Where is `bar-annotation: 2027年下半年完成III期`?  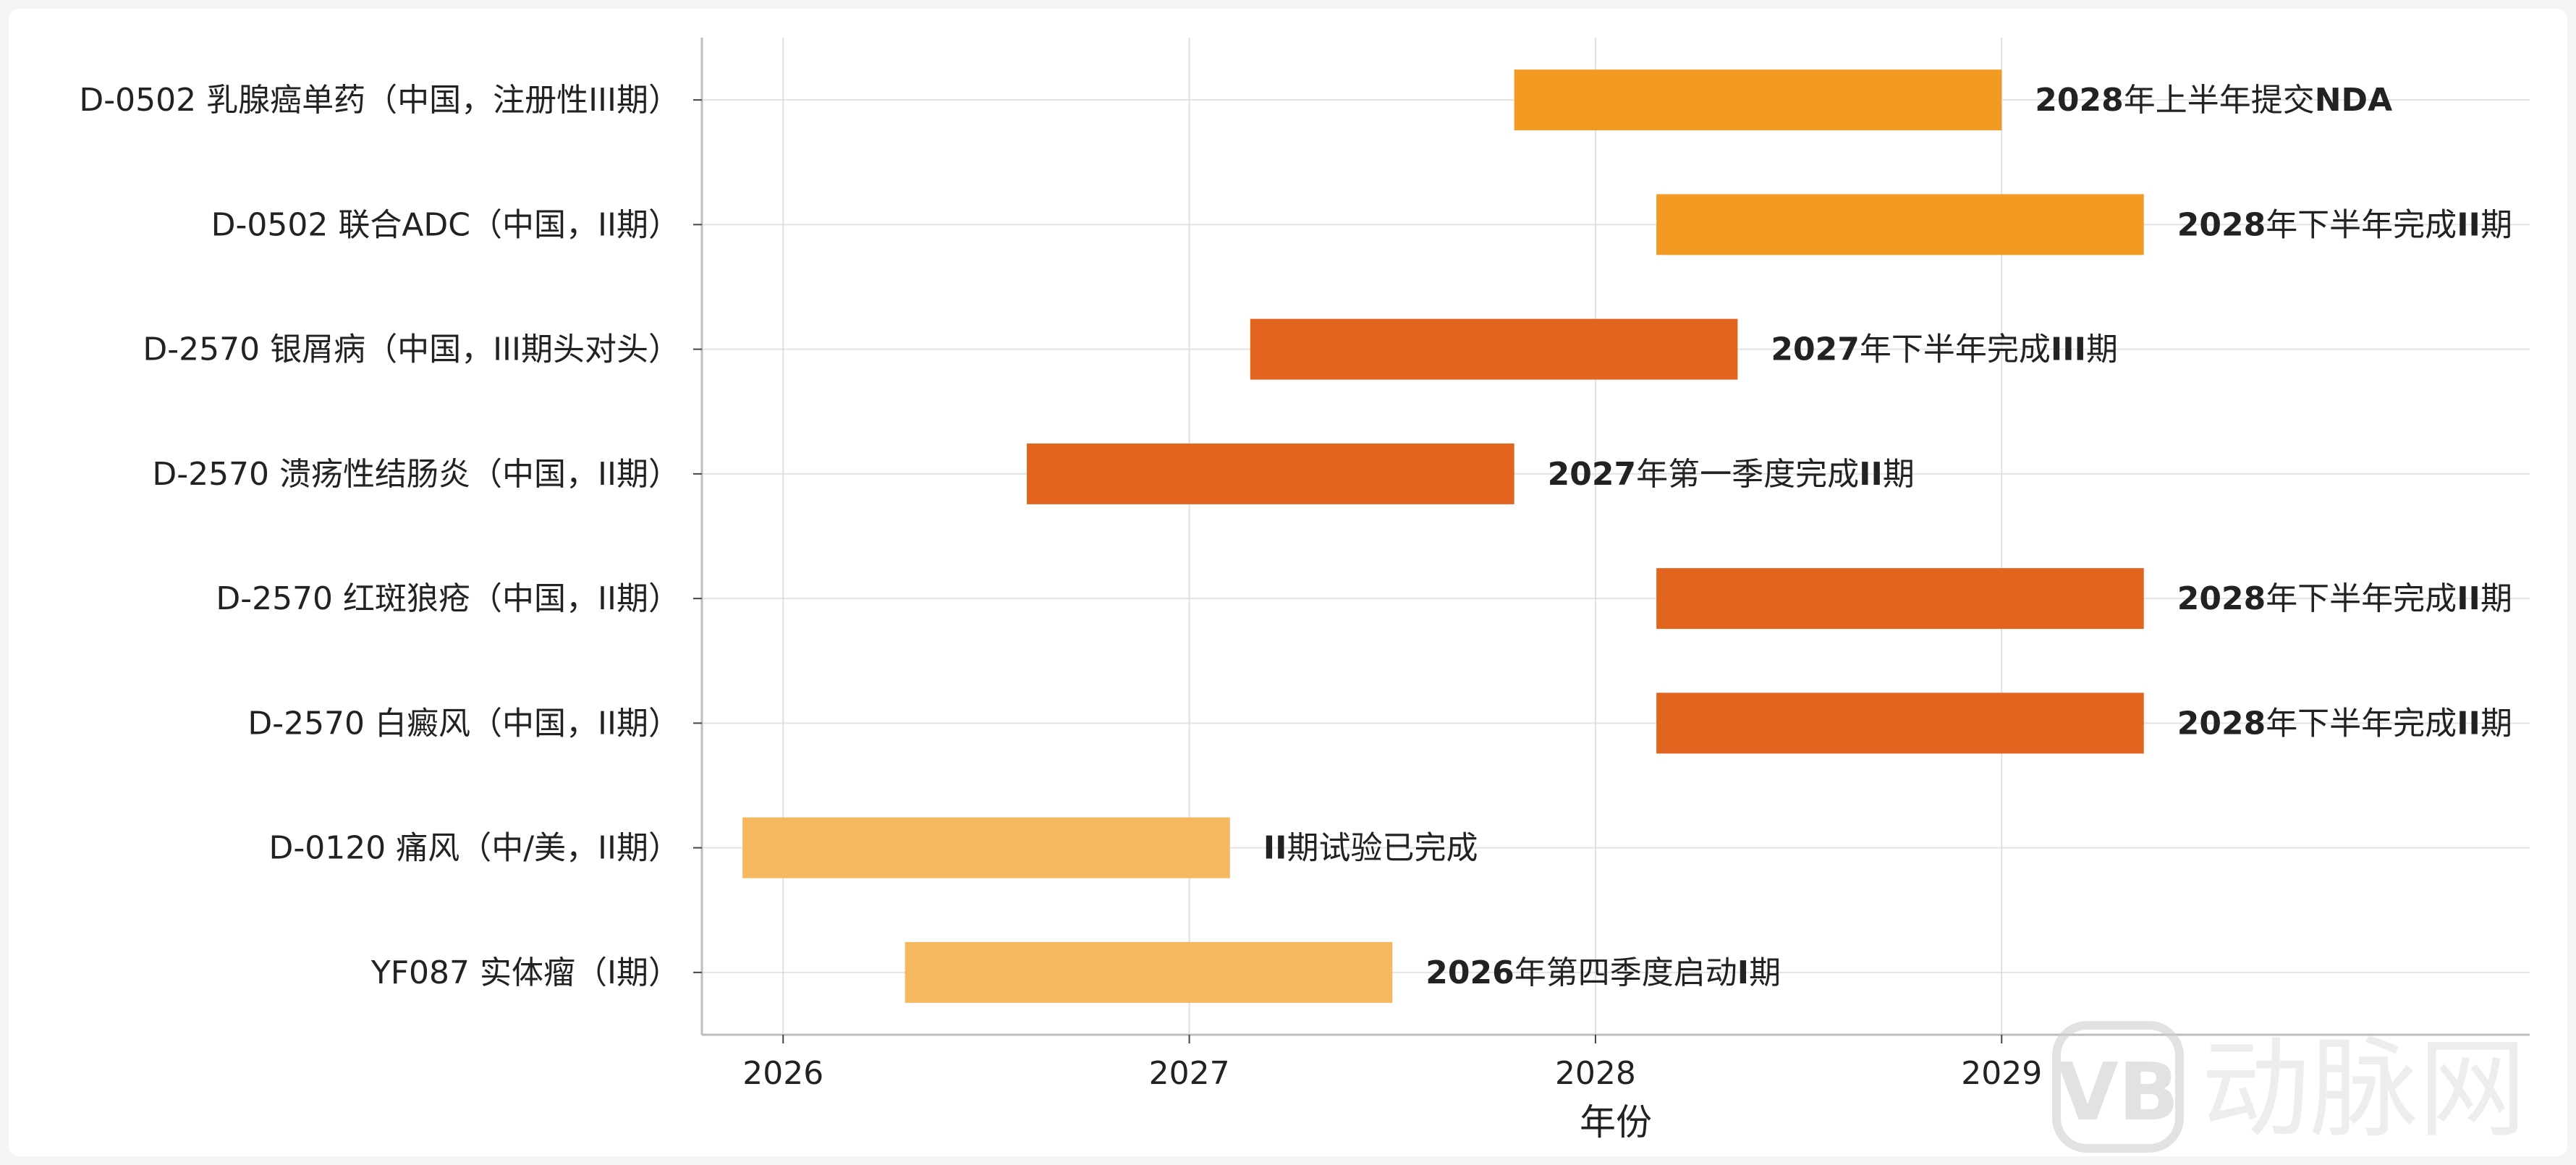 bar-annotation: 2027年下半年完成III期 is located at coordinates (1944, 349).